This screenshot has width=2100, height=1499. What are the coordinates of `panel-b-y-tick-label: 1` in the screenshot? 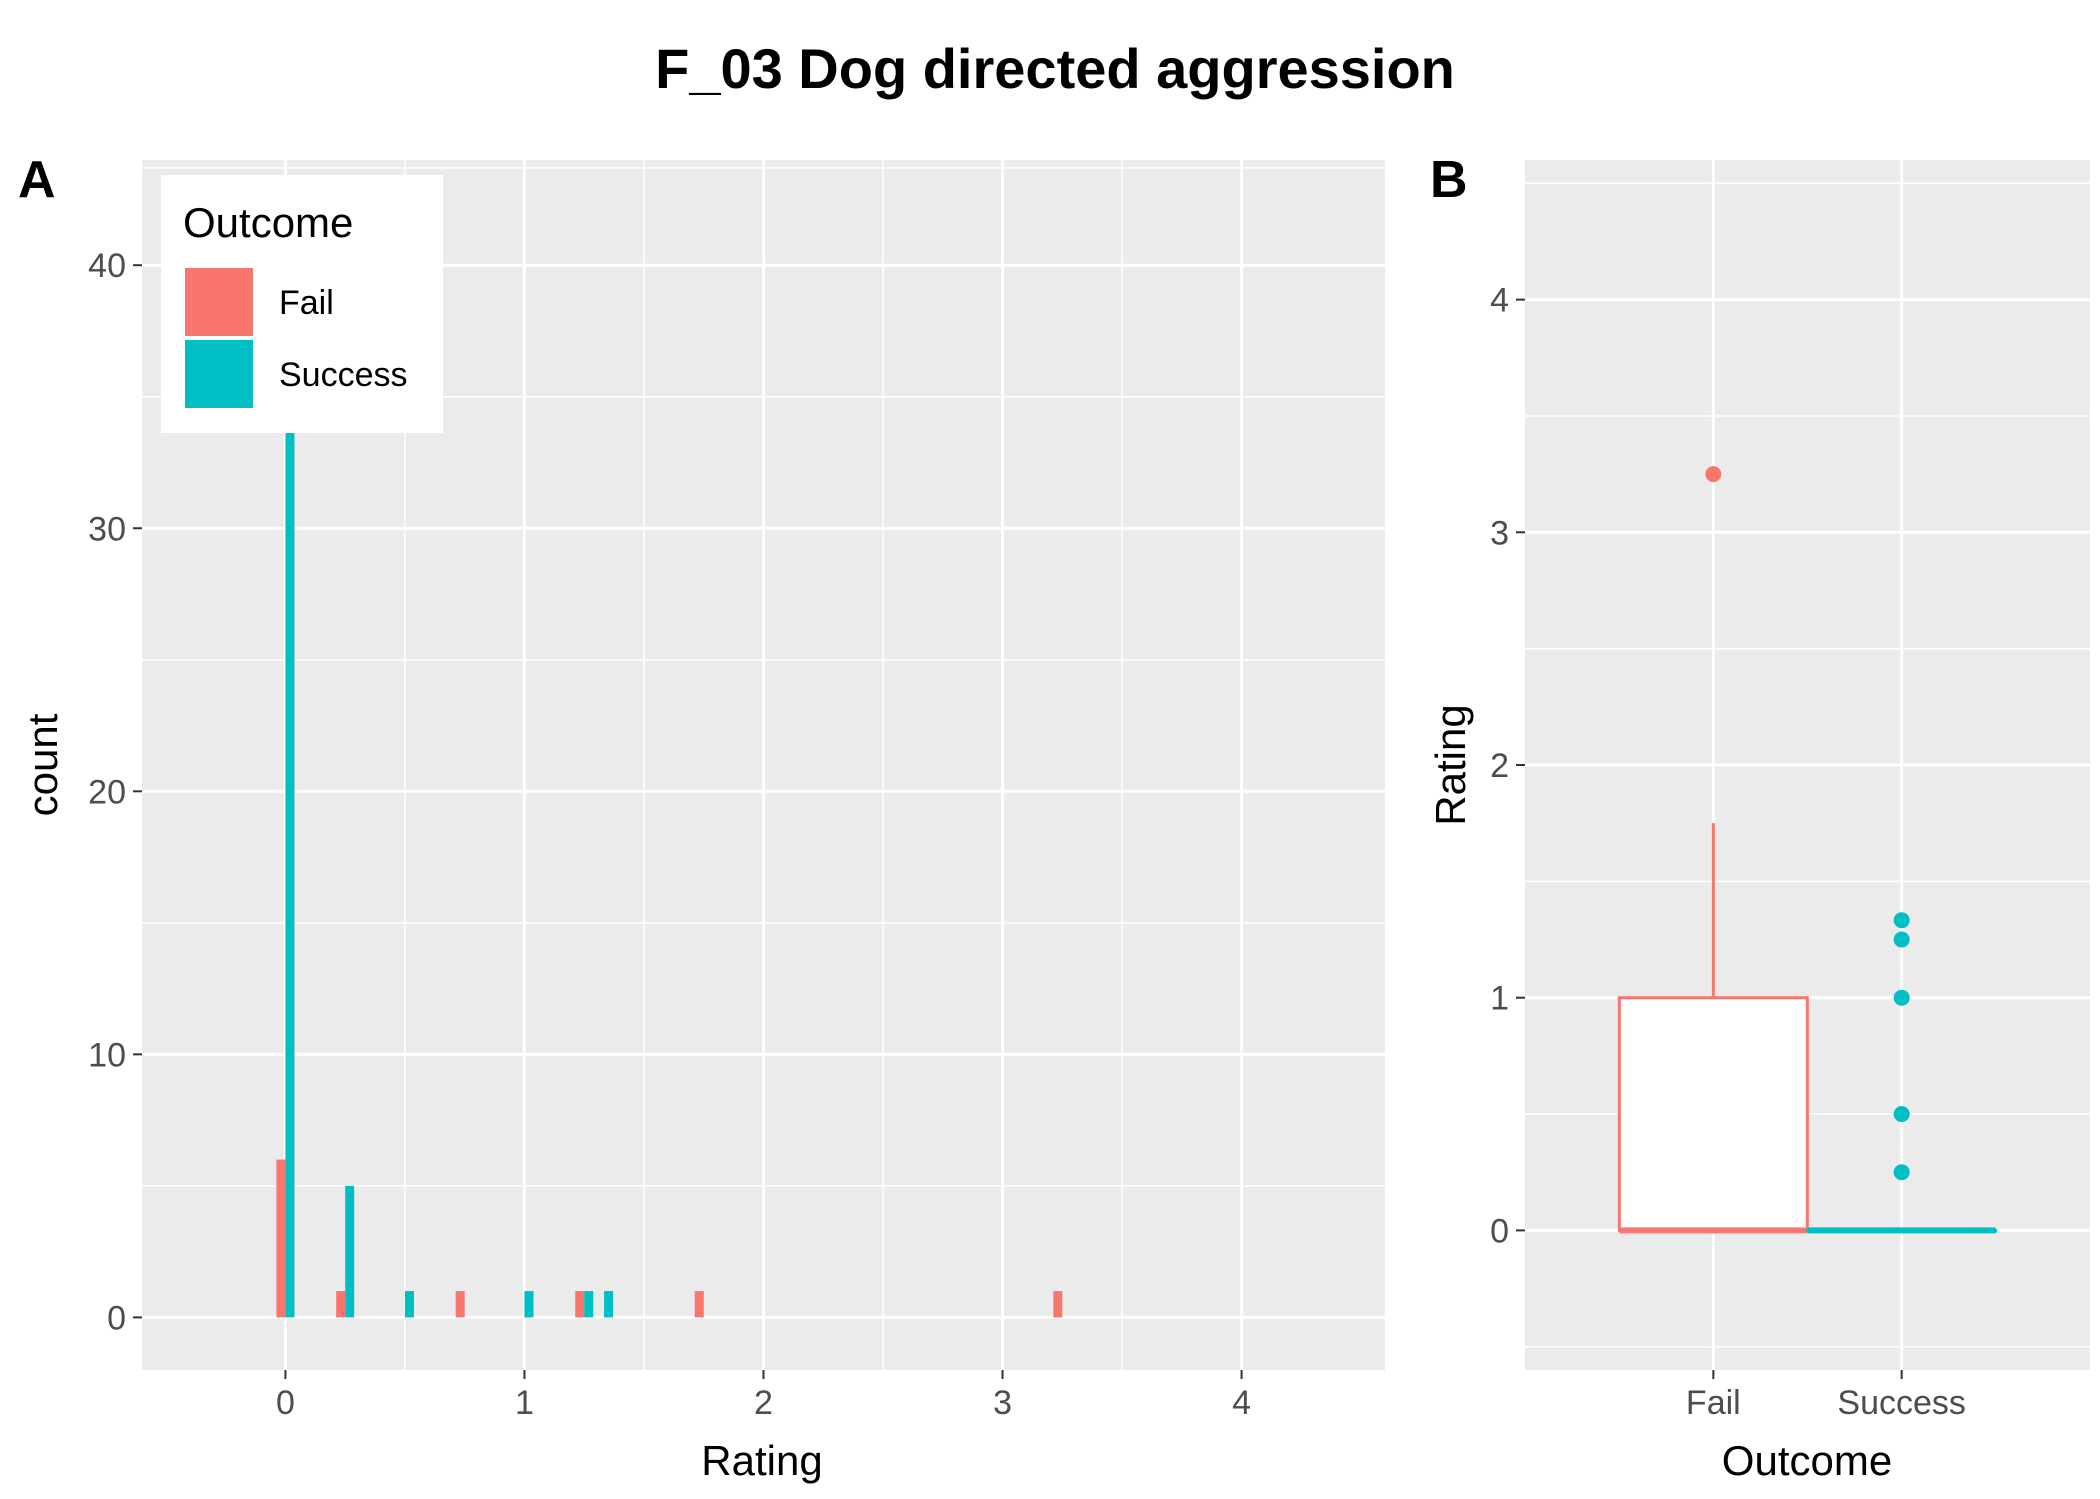 It's located at (1499, 999).